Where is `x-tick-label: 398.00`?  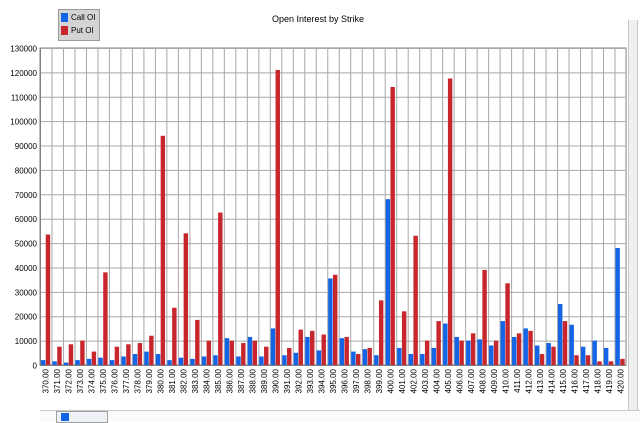 x-tick-label: 398.00 is located at coordinates (367, 380).